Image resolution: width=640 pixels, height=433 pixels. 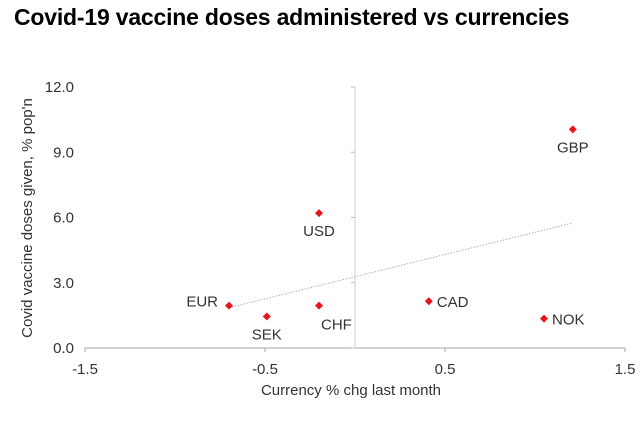 What do you see at coordinates (267, 334) in the screenshot?
I see `data-label-sek: SEK` at bounding box center [267, 334].